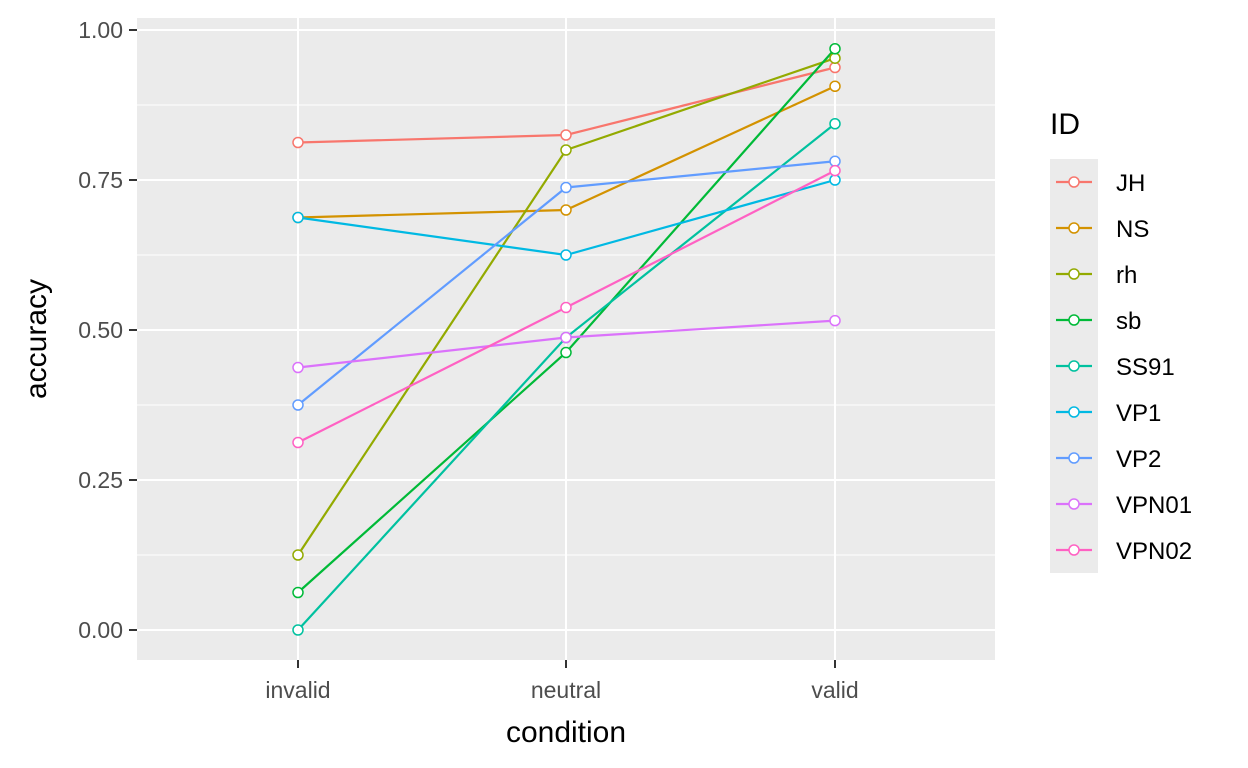 Image resolution: width=1248 pixels, height=768 pixels. I want to click on x-tick-label: invalid, so click(297, 690).